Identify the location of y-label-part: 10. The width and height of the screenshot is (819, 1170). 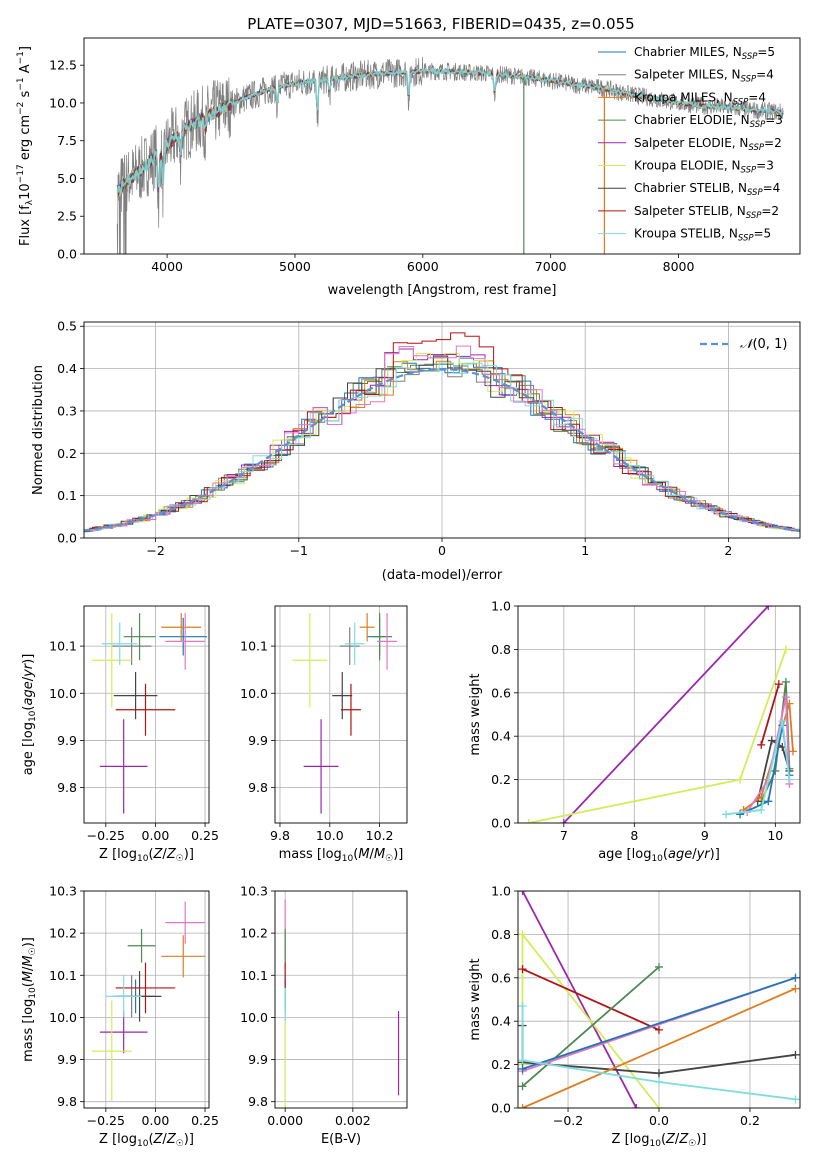
(25, 191).